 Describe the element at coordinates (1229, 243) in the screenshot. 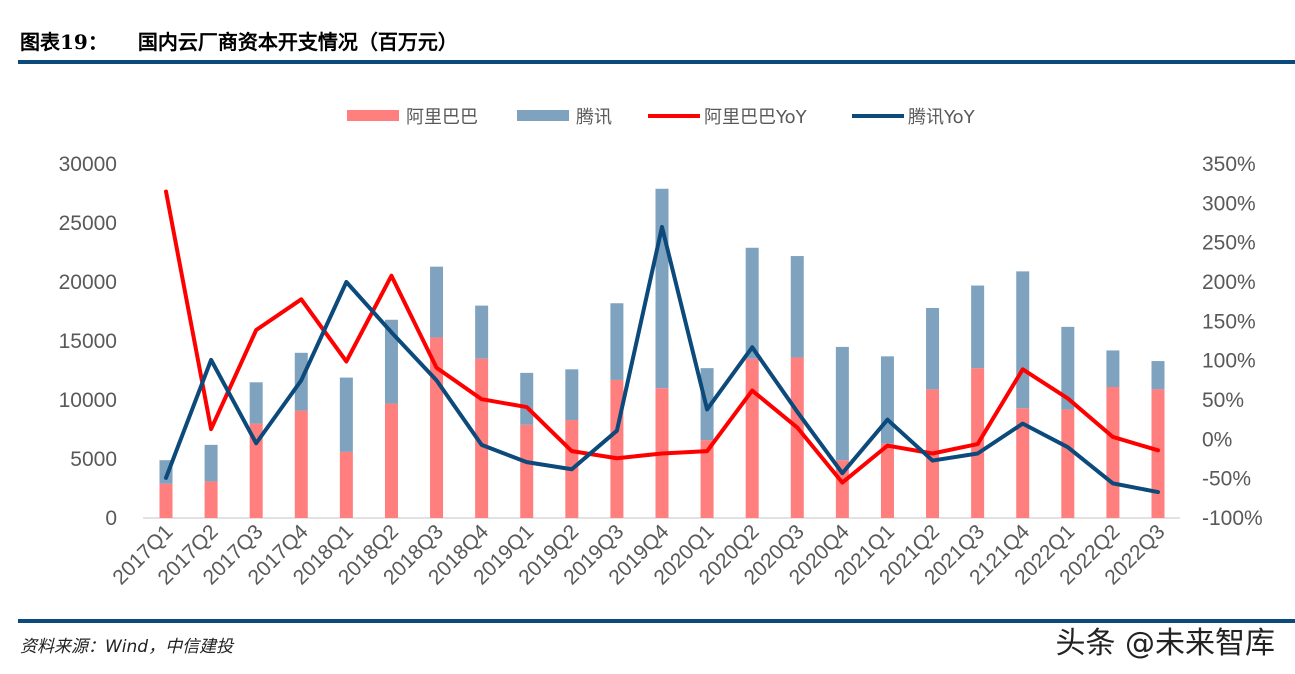

I see `y-right-tick-label: 250%` at that location.